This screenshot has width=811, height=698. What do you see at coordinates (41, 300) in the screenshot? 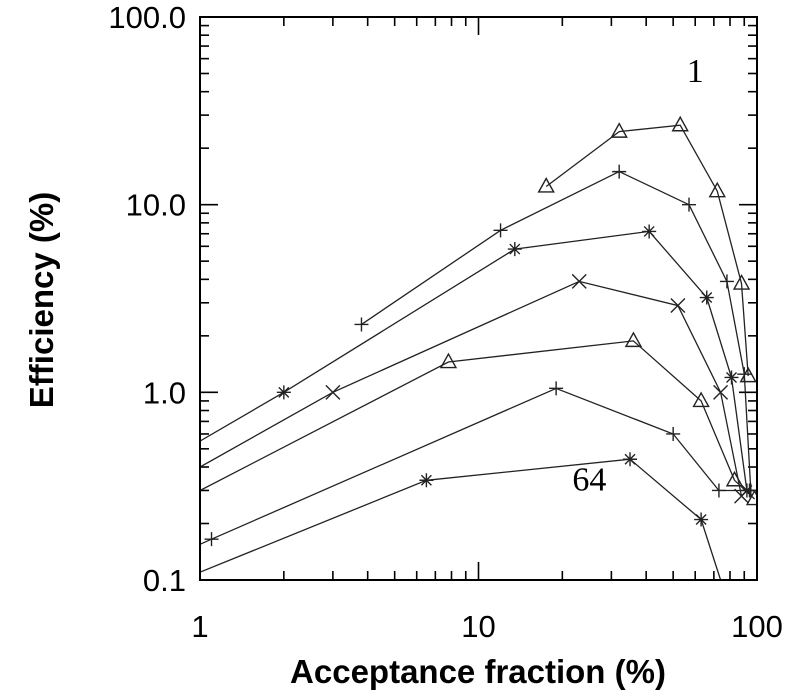
I see `y-axis-title: Efficiency (%)` at bounding box center [41, 300].